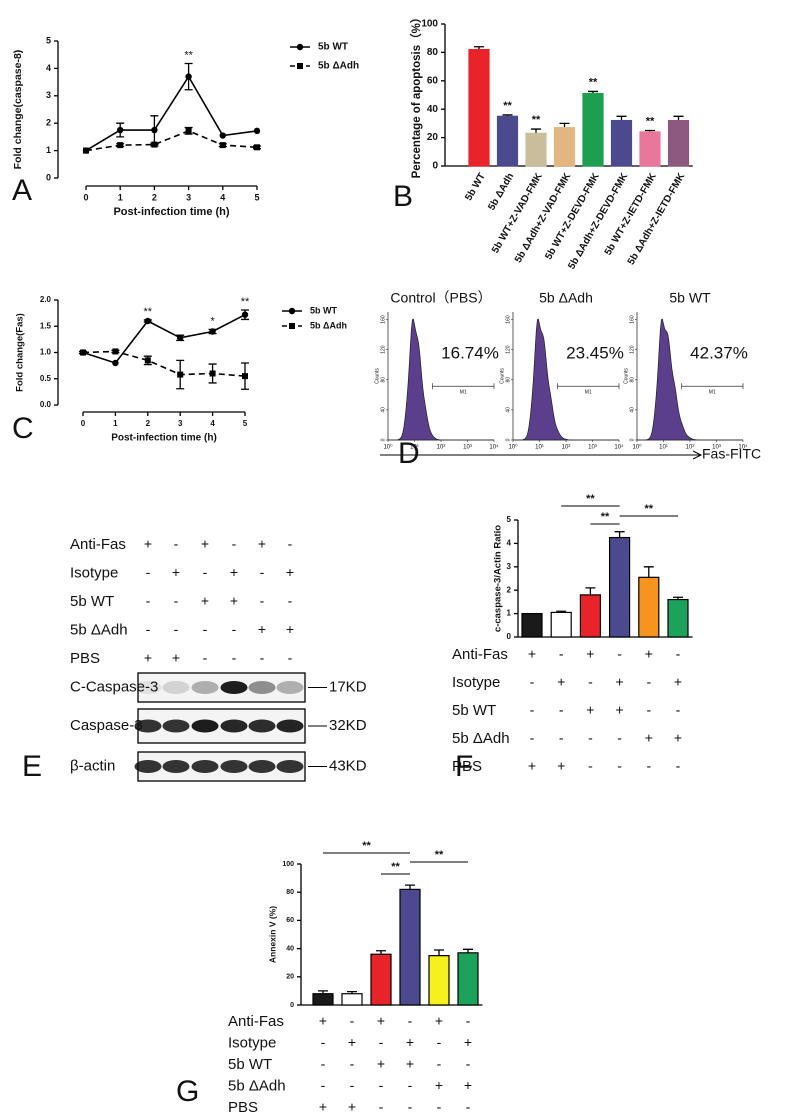 This screenshot has height=1115, width=787. I want to click on y-tick-label: 60, so click(433, 80).